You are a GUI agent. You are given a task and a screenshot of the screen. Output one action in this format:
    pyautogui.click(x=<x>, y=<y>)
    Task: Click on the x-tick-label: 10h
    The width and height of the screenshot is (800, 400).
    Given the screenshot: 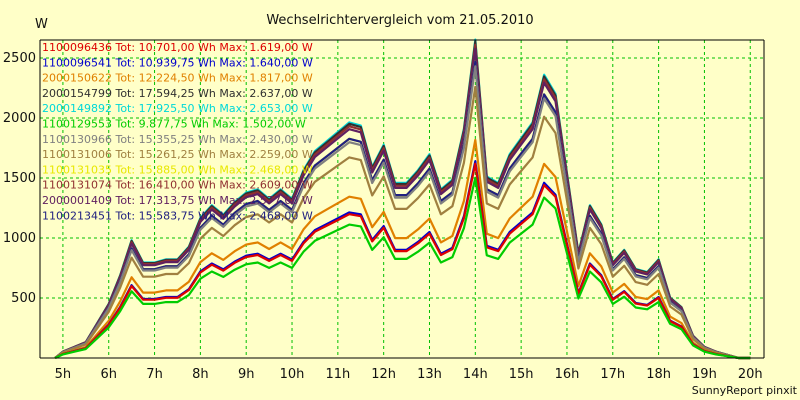 What is the action you would take?
    pyautogui.click(x=292, y=374)
    